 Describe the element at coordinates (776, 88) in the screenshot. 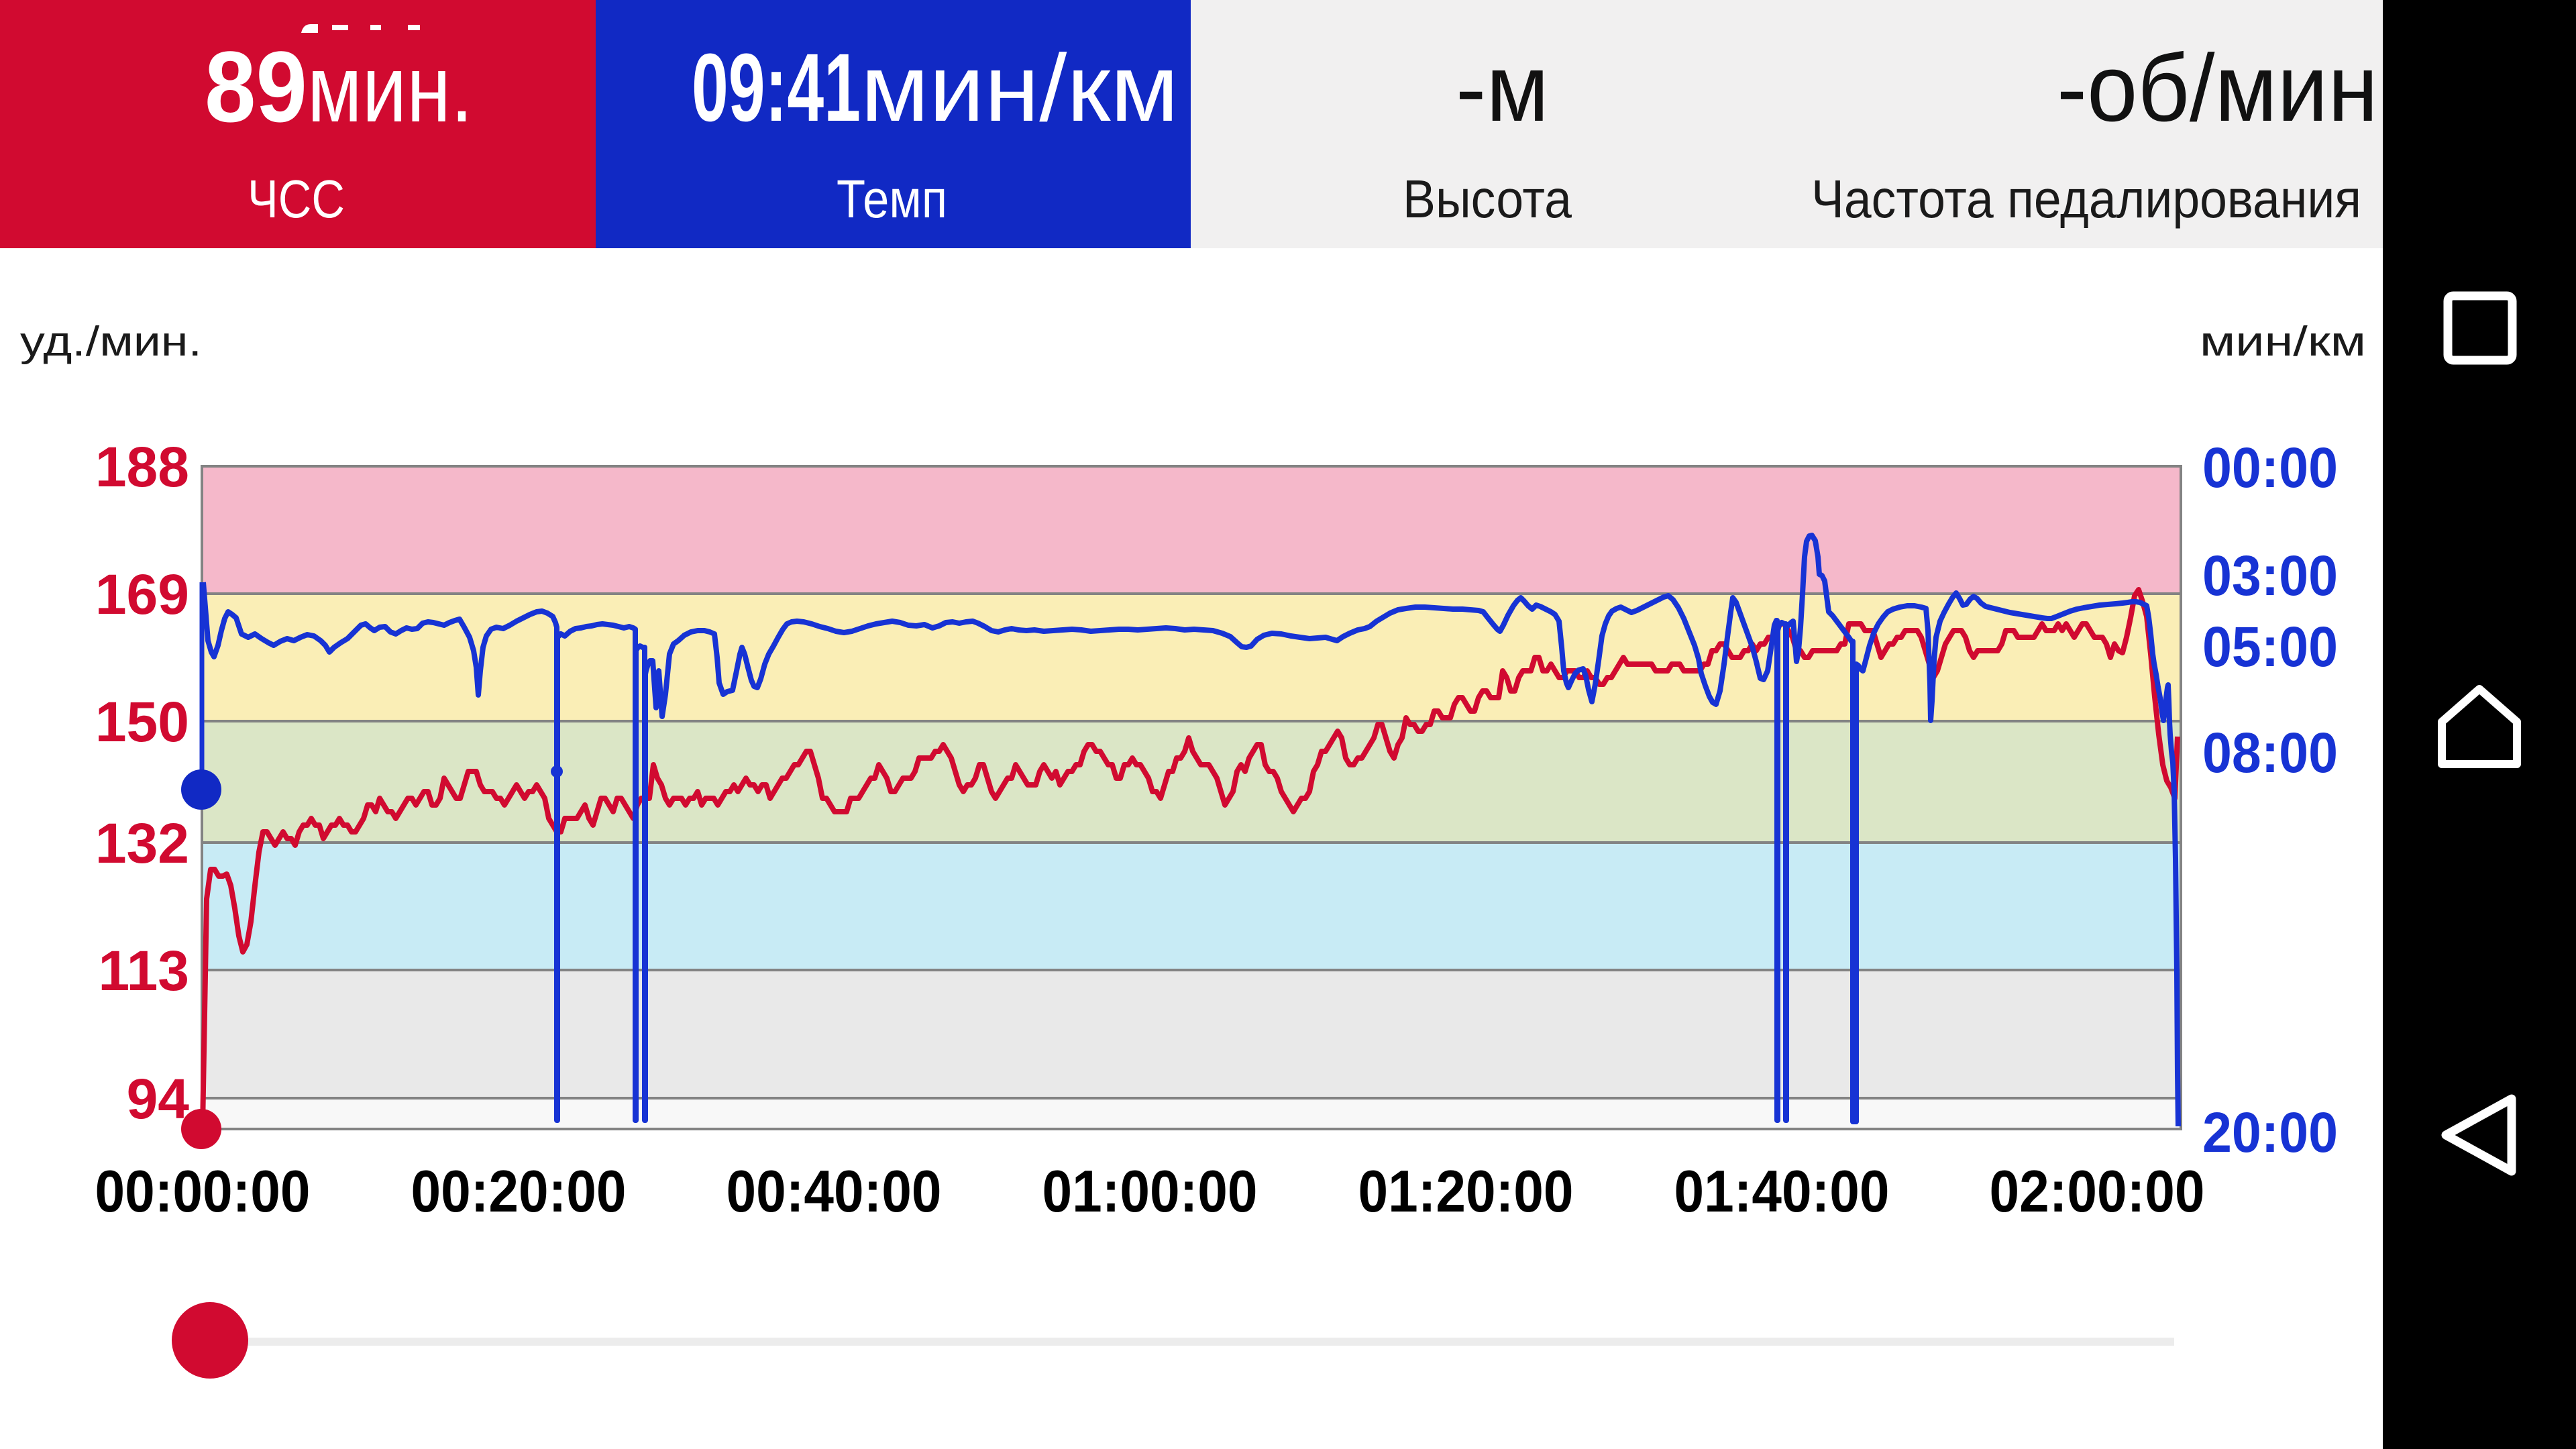

I see `svg-text: 09:41` at that location.